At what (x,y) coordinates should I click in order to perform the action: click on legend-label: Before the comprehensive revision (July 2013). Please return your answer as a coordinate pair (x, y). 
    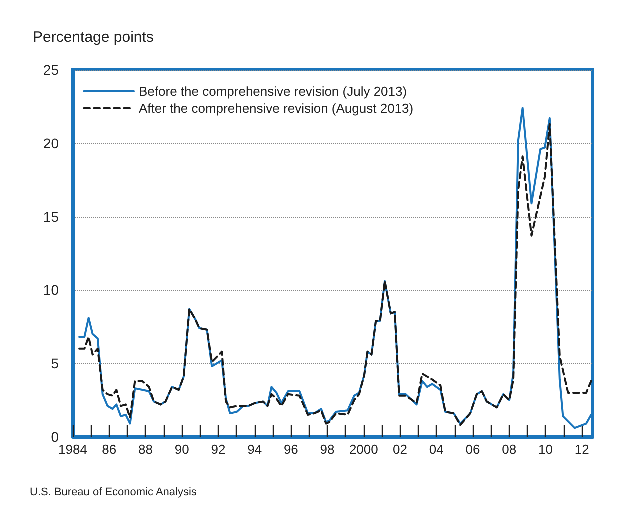
    Looking at the image, I should click on (273, 91).